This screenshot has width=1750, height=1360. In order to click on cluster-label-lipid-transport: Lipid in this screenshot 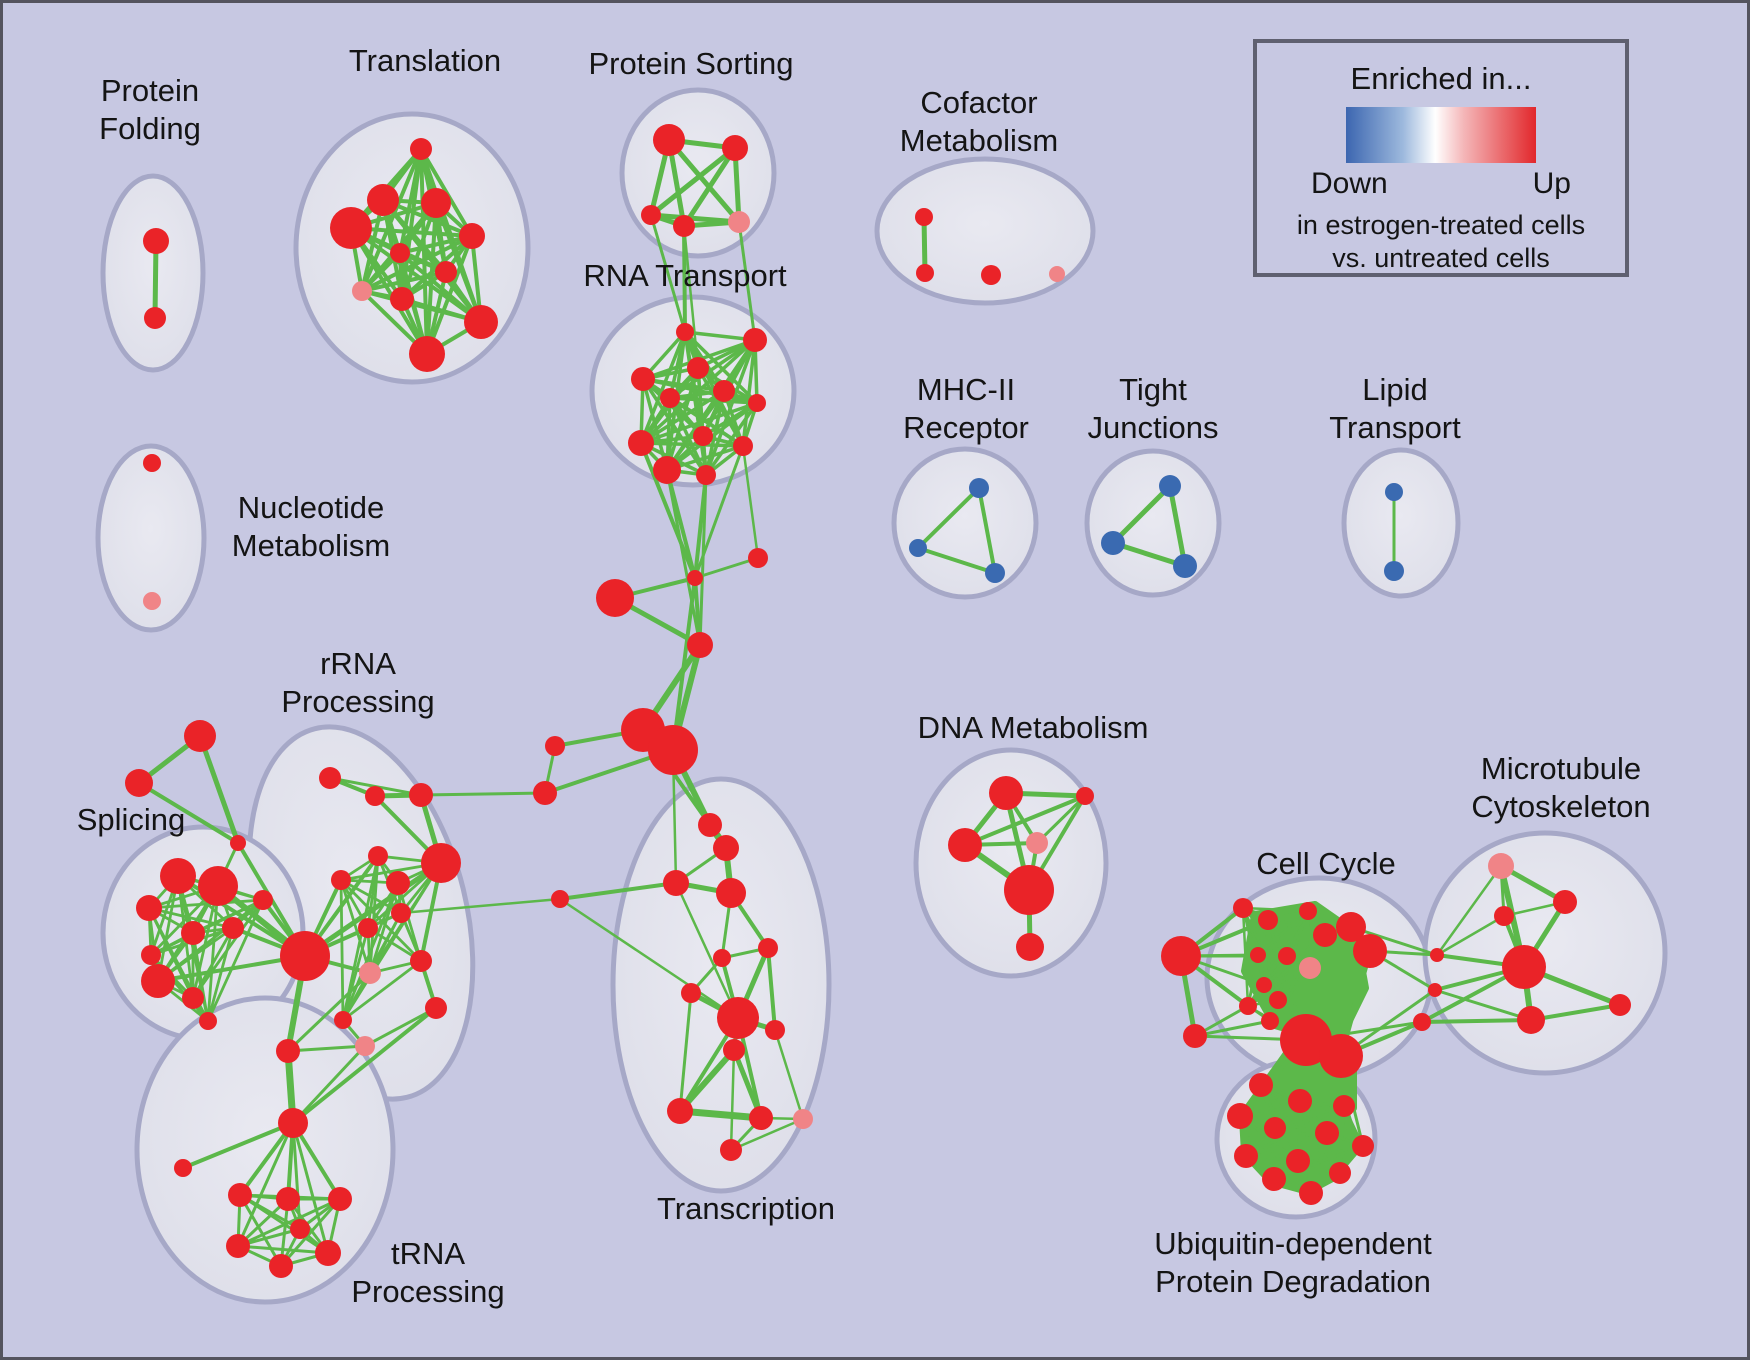, I will do `click(1395, 389)`.